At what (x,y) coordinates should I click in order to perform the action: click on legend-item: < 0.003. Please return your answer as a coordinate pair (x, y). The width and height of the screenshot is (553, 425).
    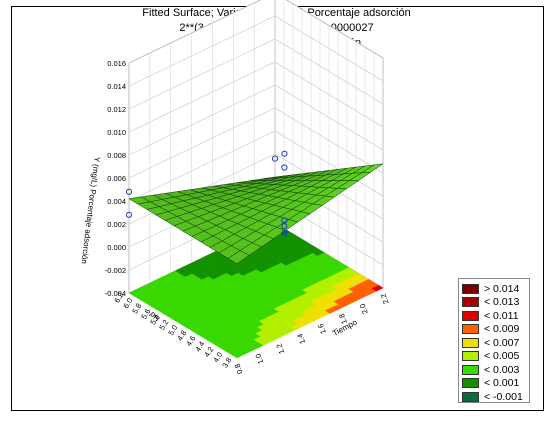
    Looking at the image, I should click on (494, 370).